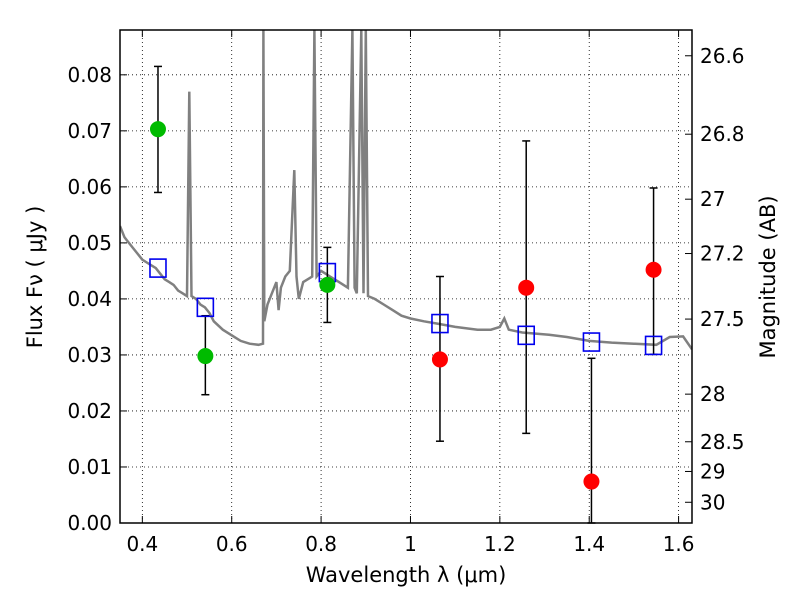 The width and height of the screenshot is (800, 600). What do you see at coordinates (712, 502) in the screenshot?
I see `y2-tick-label: 30` at bounding box center [712, 502].